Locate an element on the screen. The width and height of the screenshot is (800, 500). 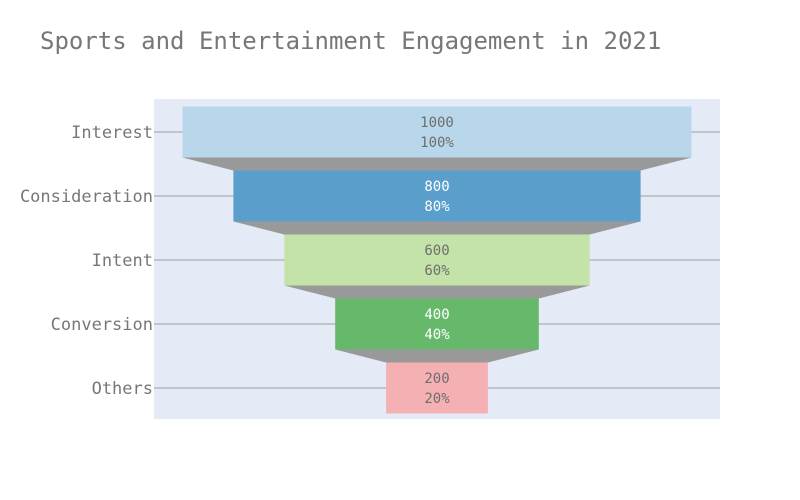
funnel-value-label: 600 is located at coordinates (436, 251).